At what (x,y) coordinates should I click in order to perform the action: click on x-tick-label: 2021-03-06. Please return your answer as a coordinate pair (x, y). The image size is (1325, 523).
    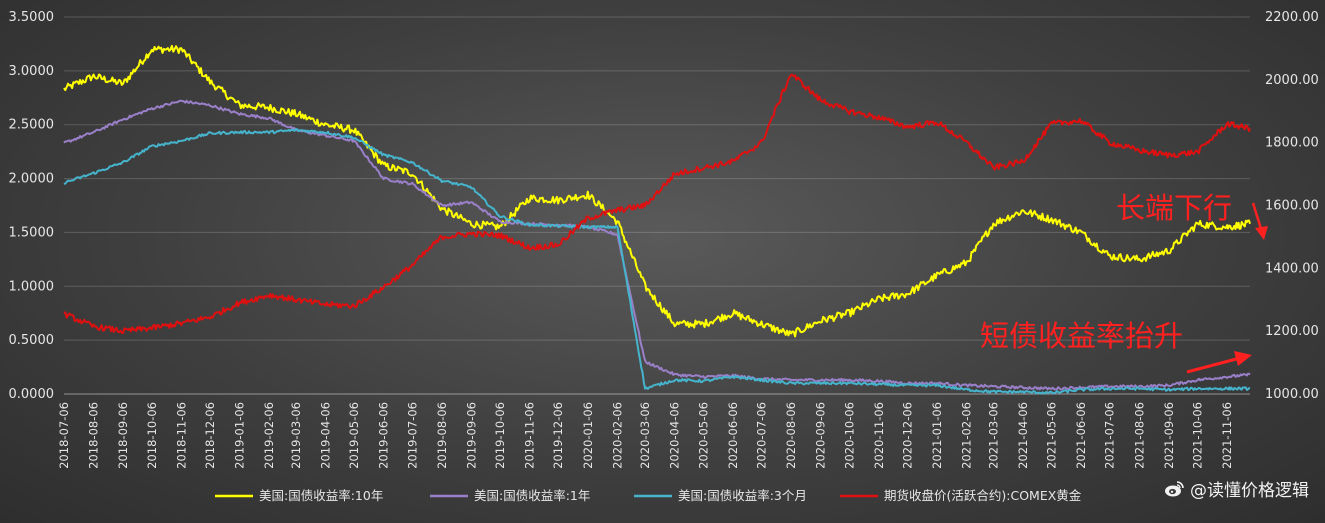
    Looking at the image, I should click on (993, 435).